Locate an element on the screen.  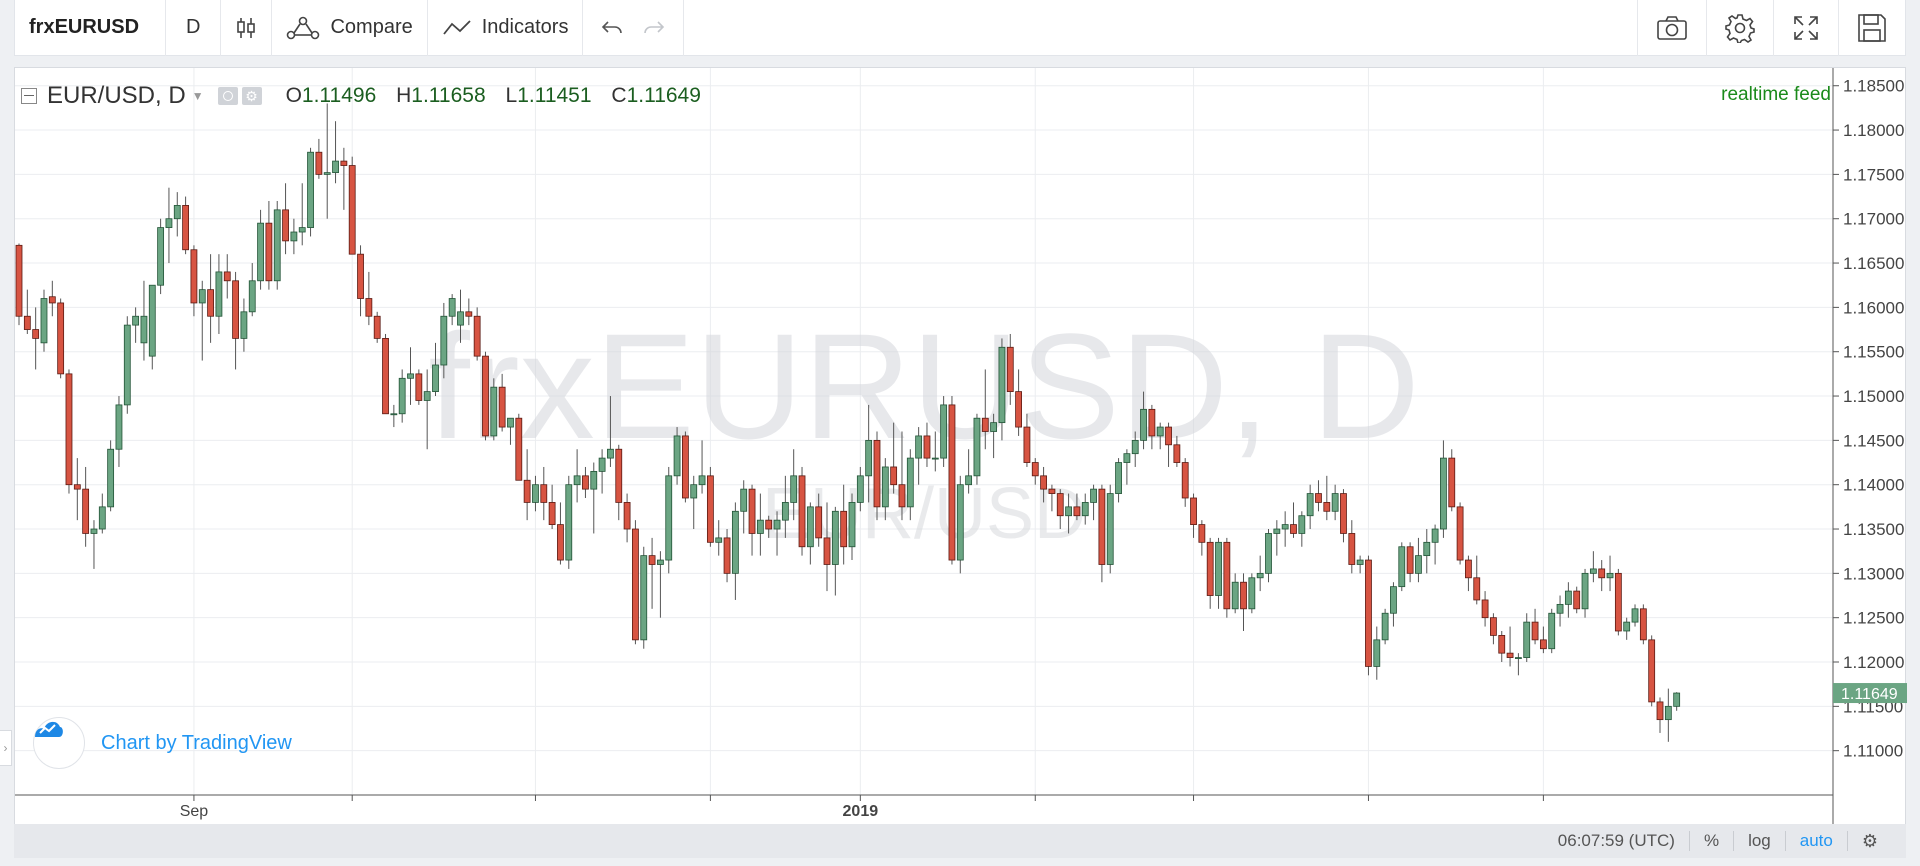
price-axis-label: 1.13500 is located at coordinates (1873, 529).